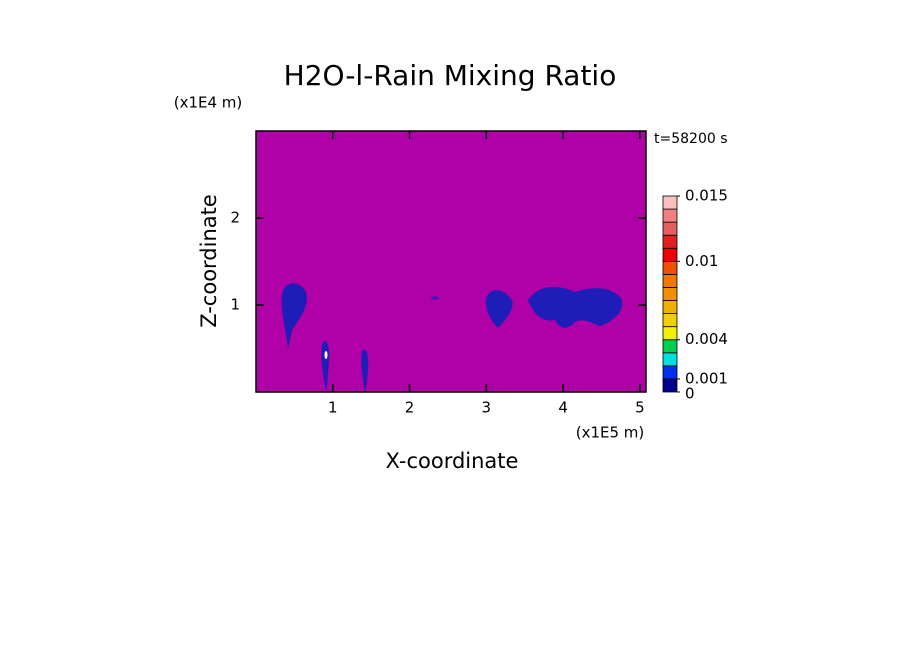 The height and width of the screenshot is (658, 904). Describe the element at coordinates (450, 75) in the screenshot. I see `chart-title: H2O-l-Rain Mixing Ratio` at that location.